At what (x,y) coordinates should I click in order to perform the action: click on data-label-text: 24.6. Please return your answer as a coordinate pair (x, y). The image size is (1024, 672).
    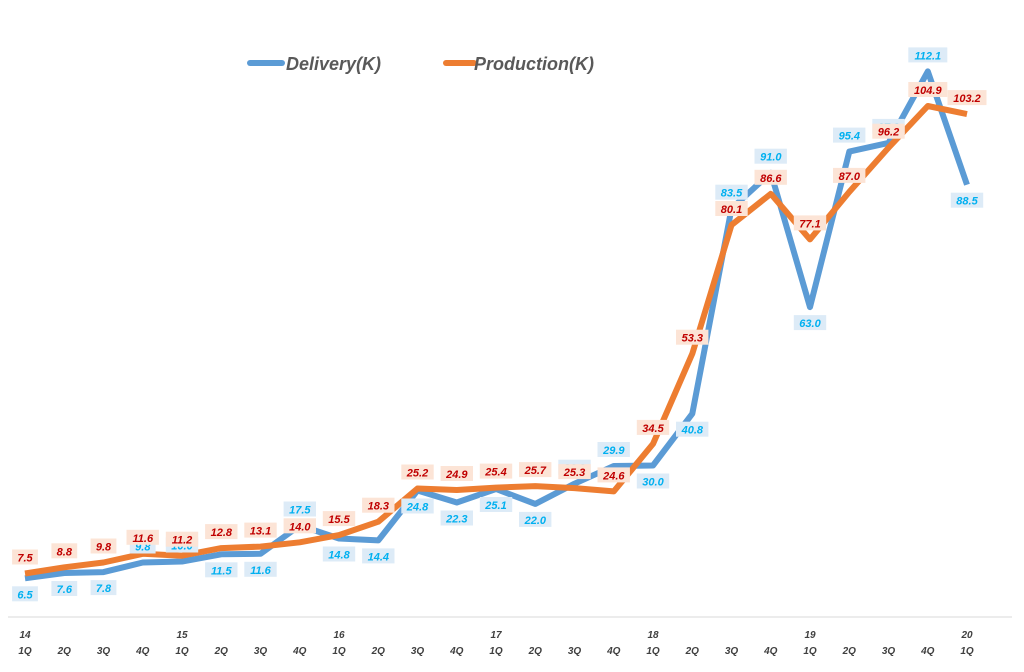
    Looking at the image, I should click on (613, 476).